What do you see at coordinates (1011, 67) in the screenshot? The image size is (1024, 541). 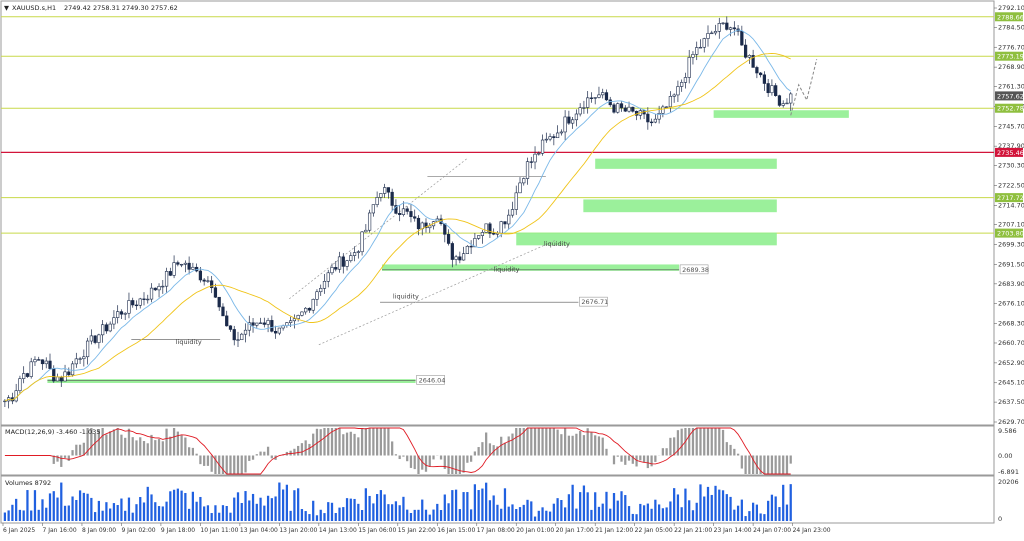 I see `price-tick-label-3: 2768.90` at bounding box center [1011, 67].